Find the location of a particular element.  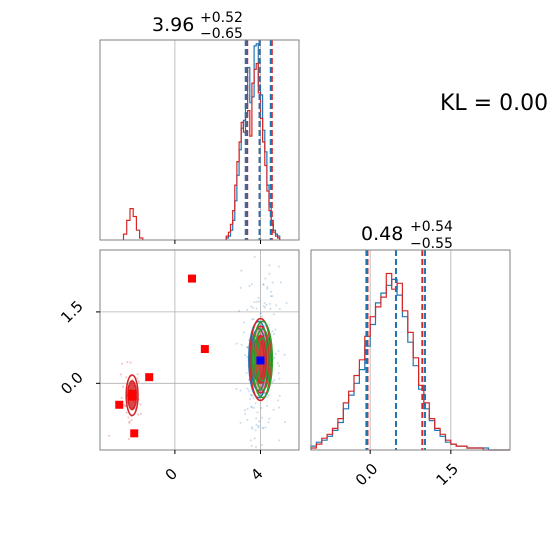

panel2-xtick-label-0: 0 is located at coordinates (171, 474).